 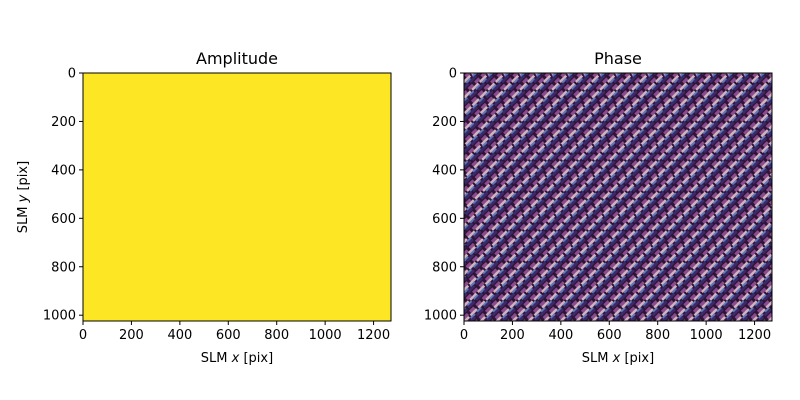 I want to click on amplitude-title: Amplitude, so click(x=237, y=58).